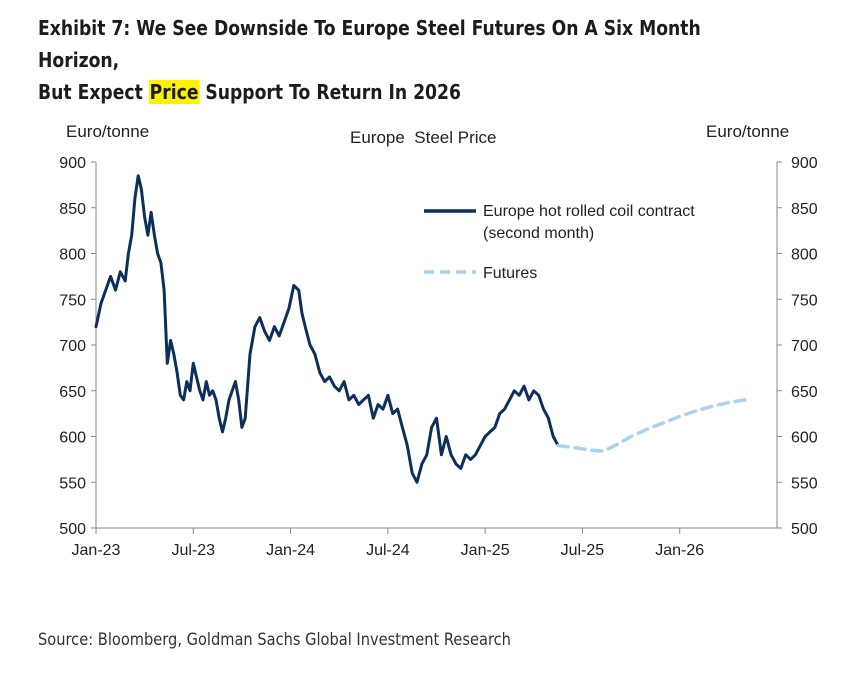  Describe the element at coordinates (804, 209) in the screenshot. I see `y-tick-label-right: 850` at that location.